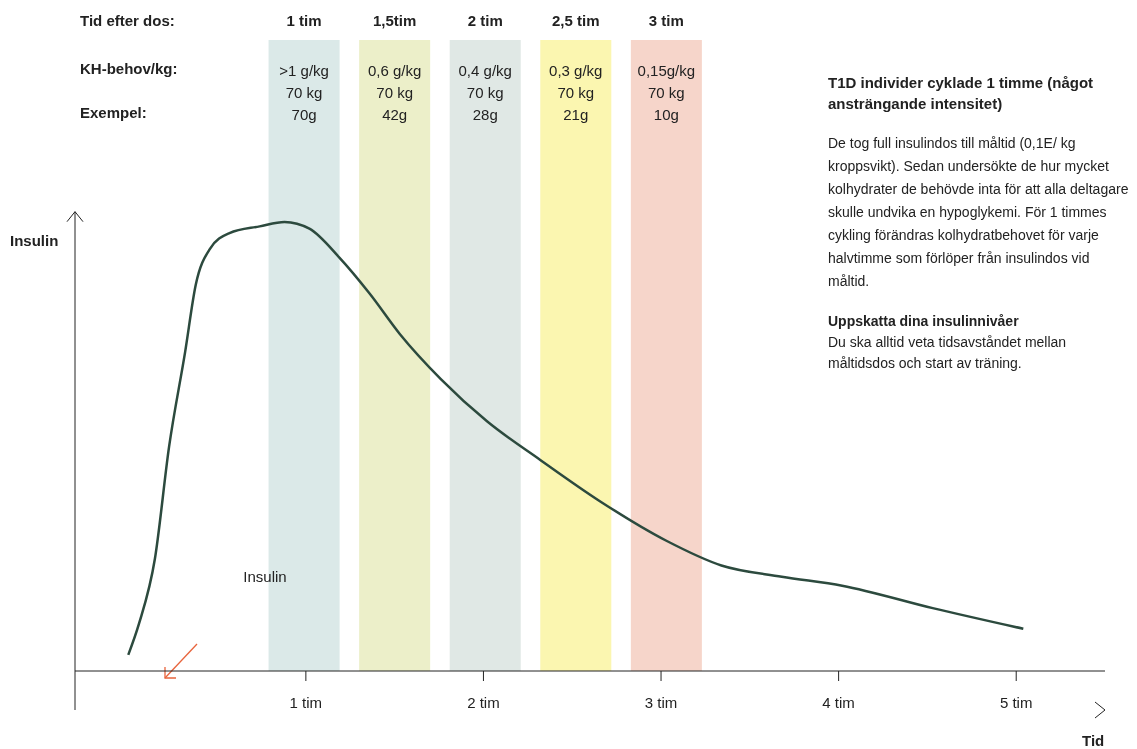  I want to click on text: Exempel:, so click(113, 112).